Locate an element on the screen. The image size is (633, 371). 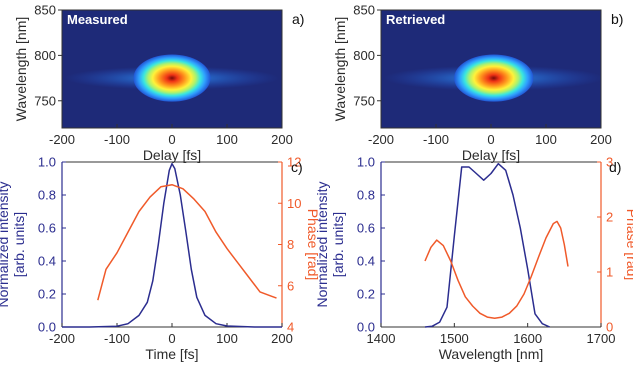
y-right-tick-label: 12 is located at coordinates (294, 162).